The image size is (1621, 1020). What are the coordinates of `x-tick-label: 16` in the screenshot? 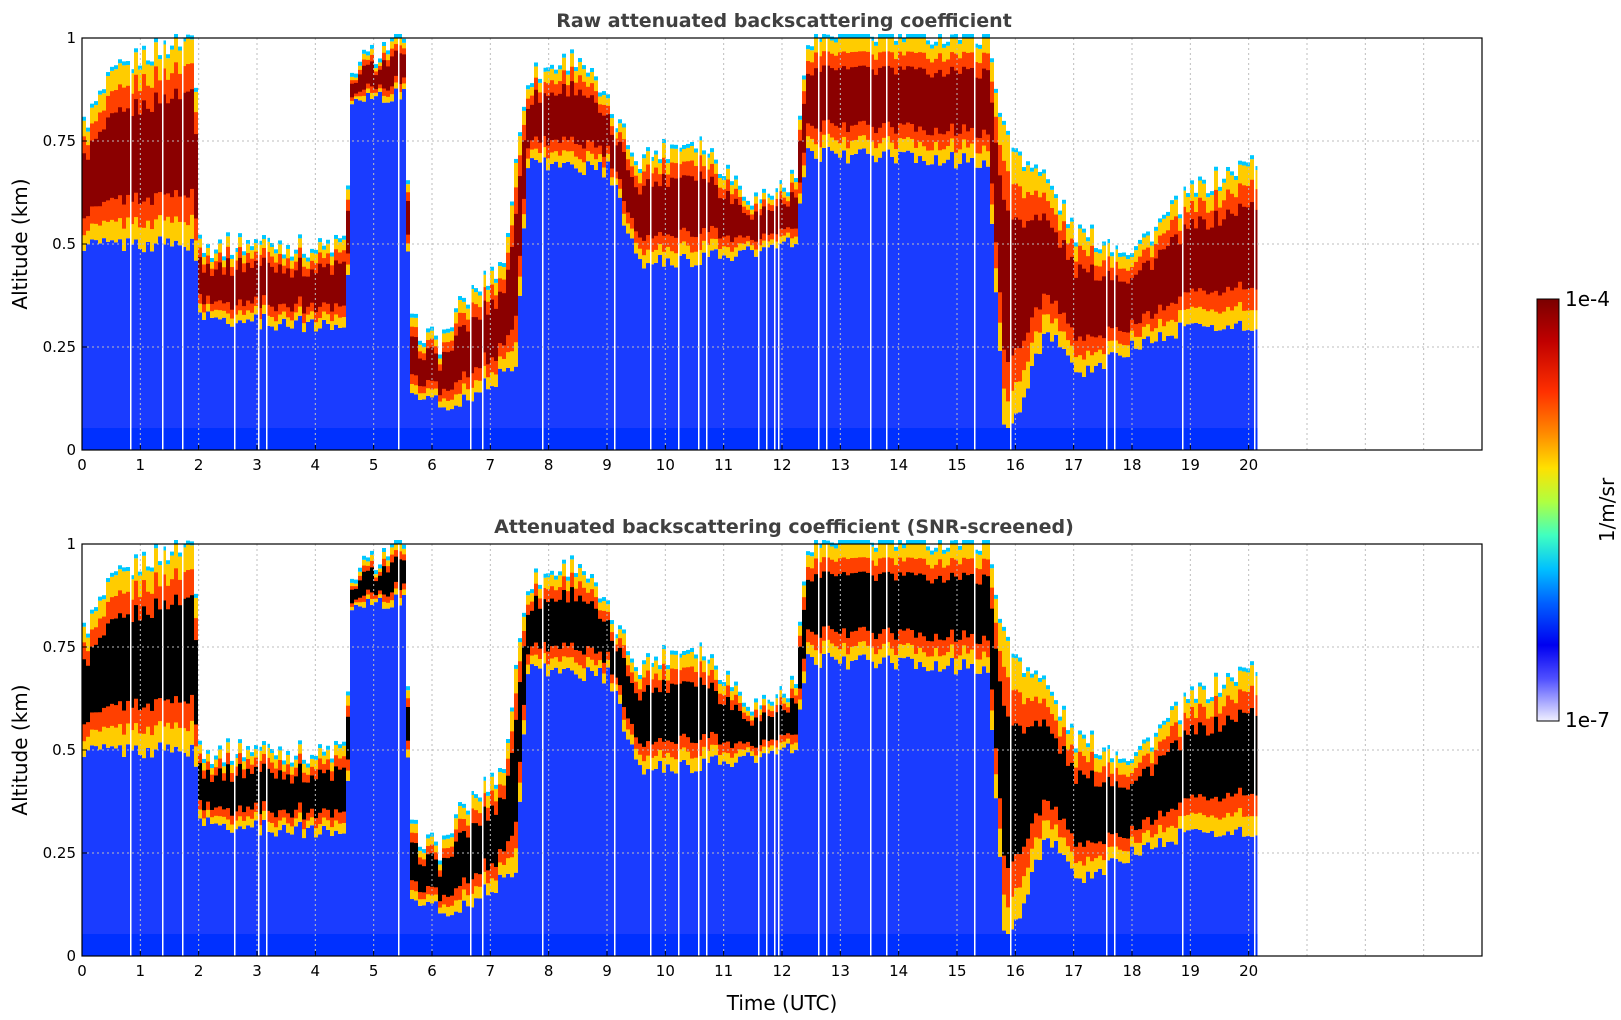 It's located at (1015, 465).